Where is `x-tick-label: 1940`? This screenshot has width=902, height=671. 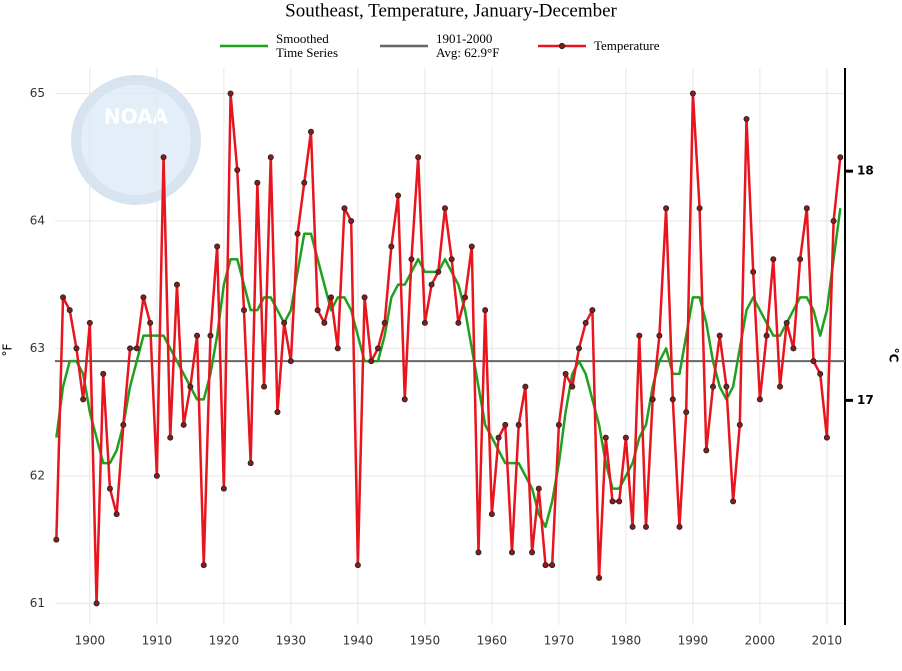 x-tick-label: 1940 is located at coordinates (358, 641).